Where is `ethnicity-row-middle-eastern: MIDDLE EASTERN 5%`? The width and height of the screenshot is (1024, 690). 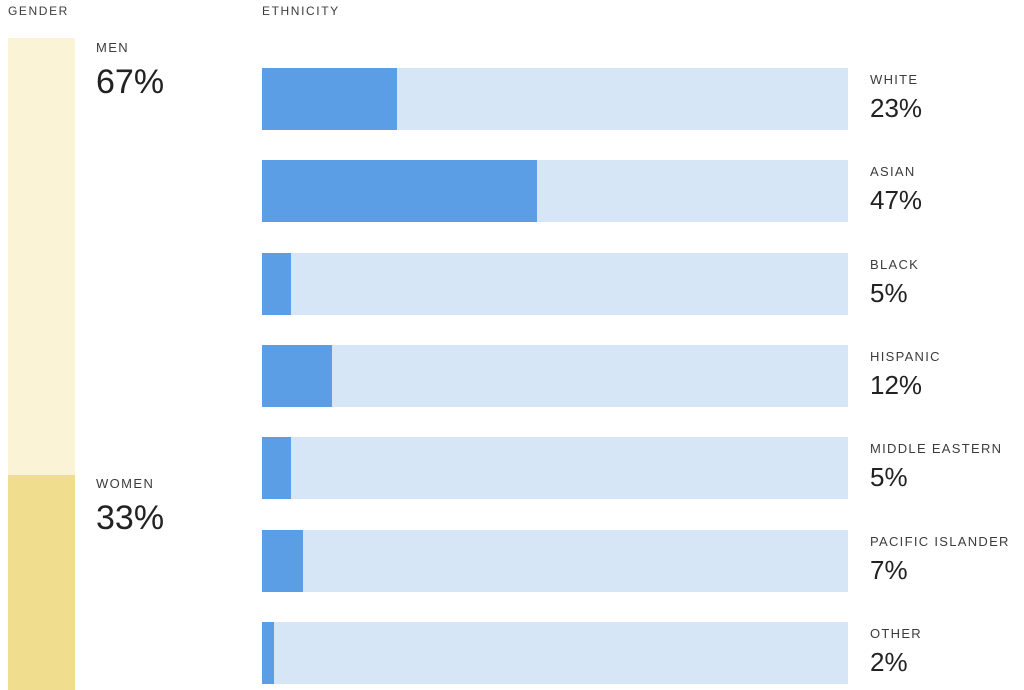
ethnicity-row-middle-eastern: MIDDLE EASTERN 5% is located at coordinates (643, 468).